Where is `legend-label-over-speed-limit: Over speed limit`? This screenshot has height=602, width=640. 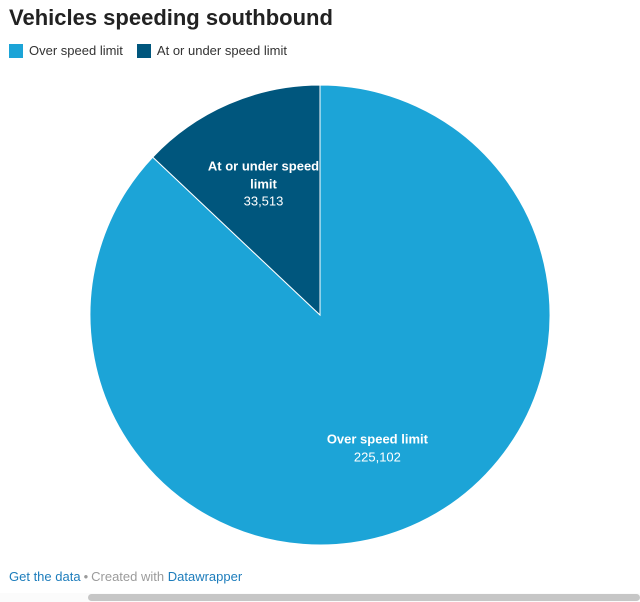
legend-label-over-speed-limit: Over speed limit is located at coordinates (76, 50).